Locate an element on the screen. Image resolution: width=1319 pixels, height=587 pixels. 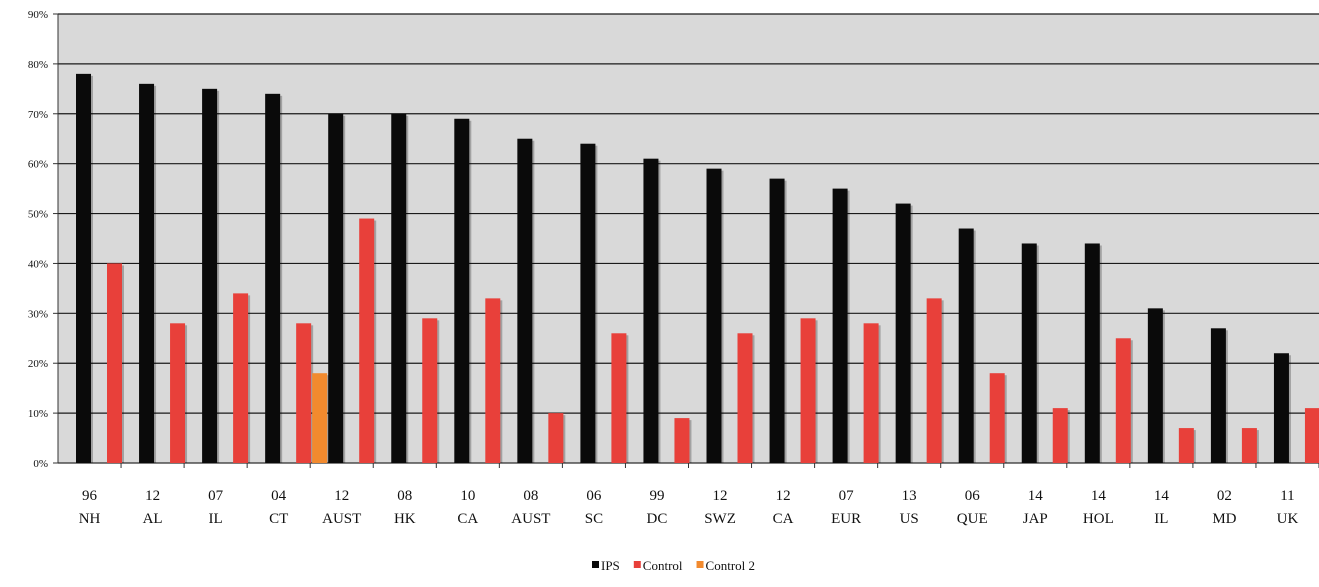
x-label-site: HK is located at coordinates (405, 519).